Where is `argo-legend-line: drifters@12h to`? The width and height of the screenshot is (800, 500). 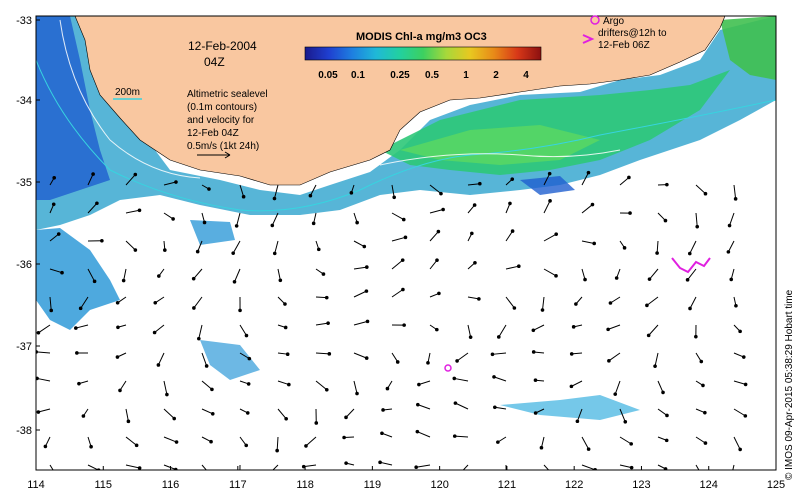
argo-legend-line: drifters@12h to is located at coordinates (632, 33).